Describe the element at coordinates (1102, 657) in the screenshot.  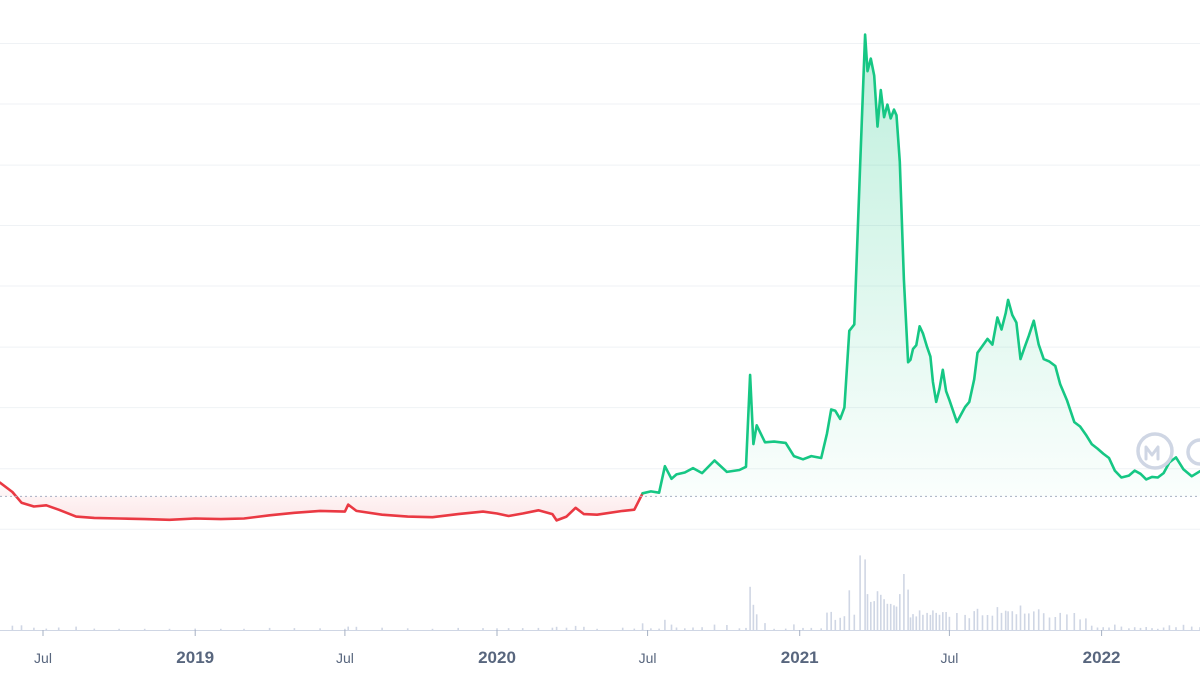
I see `x-tick-label: 2022` at that location.